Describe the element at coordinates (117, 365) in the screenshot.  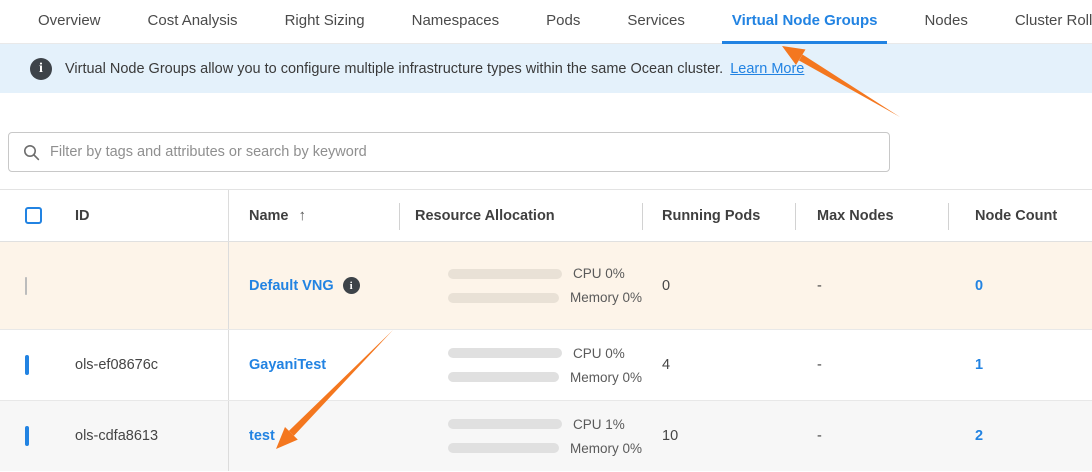
I see `vng-id: ols-ef08676c` at that location.